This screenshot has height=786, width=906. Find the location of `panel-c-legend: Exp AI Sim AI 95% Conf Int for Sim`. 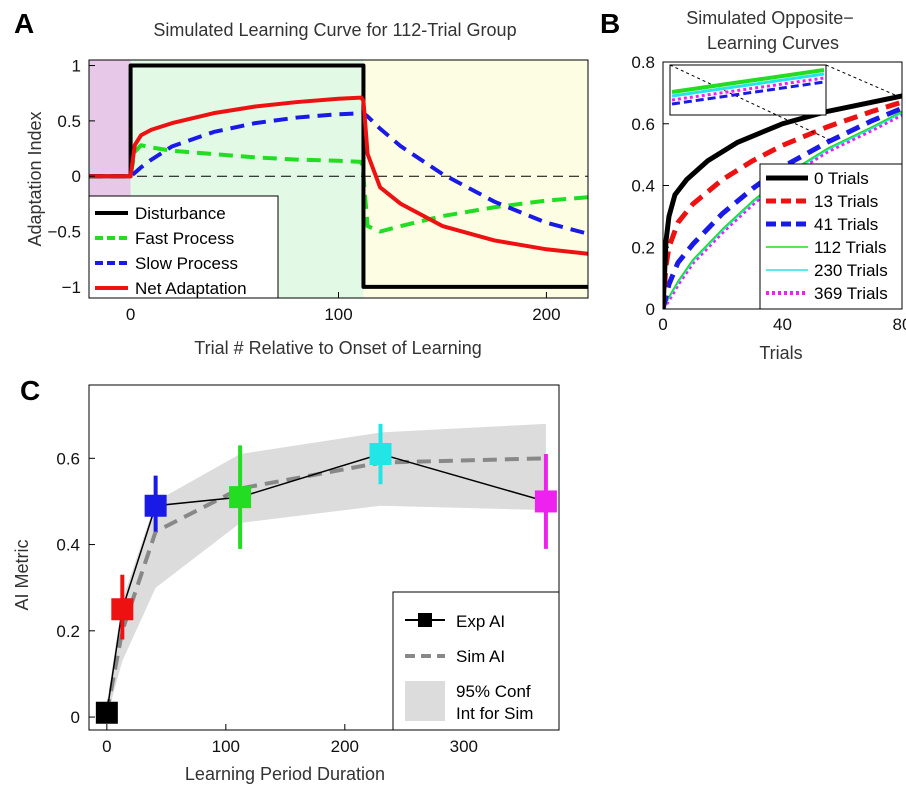

panel-c-legend: Exp AI Sim AI 95% Conf Int for Sim is located at coordinates (476, 661).